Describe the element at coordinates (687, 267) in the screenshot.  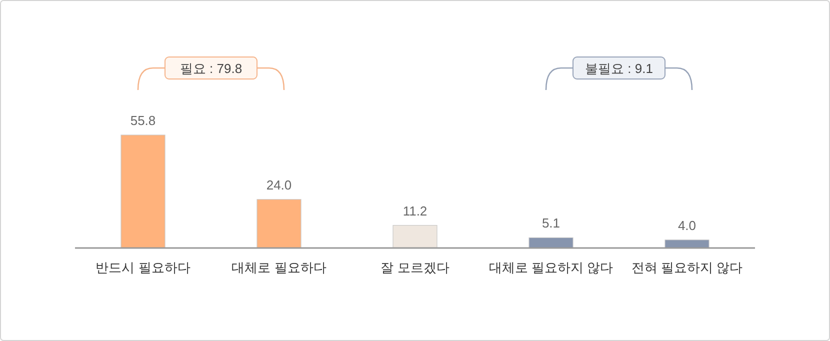
I see `x-tick-label: 전혀 필요하지 않다` at that location.